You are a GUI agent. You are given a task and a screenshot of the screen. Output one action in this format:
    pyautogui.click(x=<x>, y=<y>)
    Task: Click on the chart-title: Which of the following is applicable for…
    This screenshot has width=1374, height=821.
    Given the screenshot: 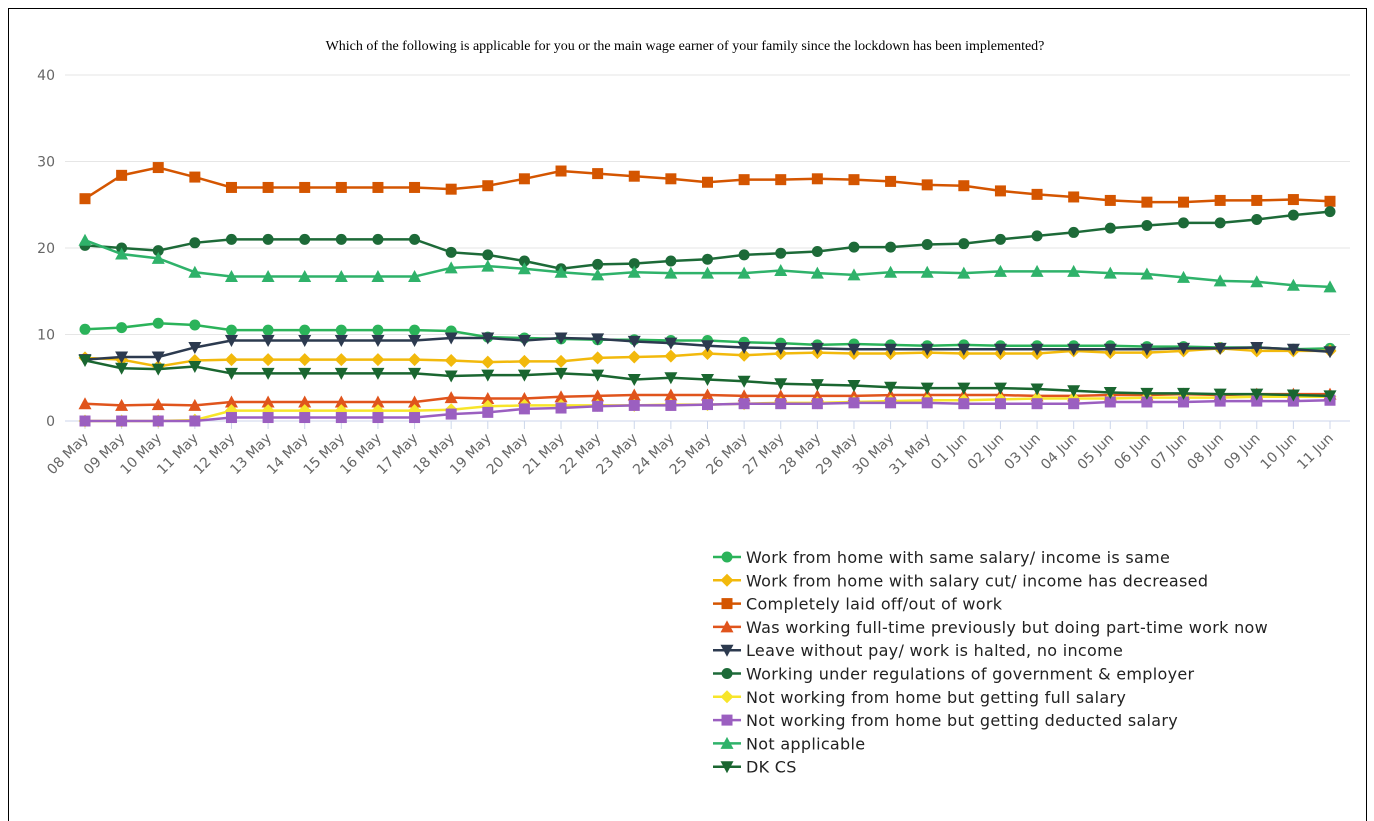 What is the action you would take?
    pyautogui.click(x=685, y=46)
    